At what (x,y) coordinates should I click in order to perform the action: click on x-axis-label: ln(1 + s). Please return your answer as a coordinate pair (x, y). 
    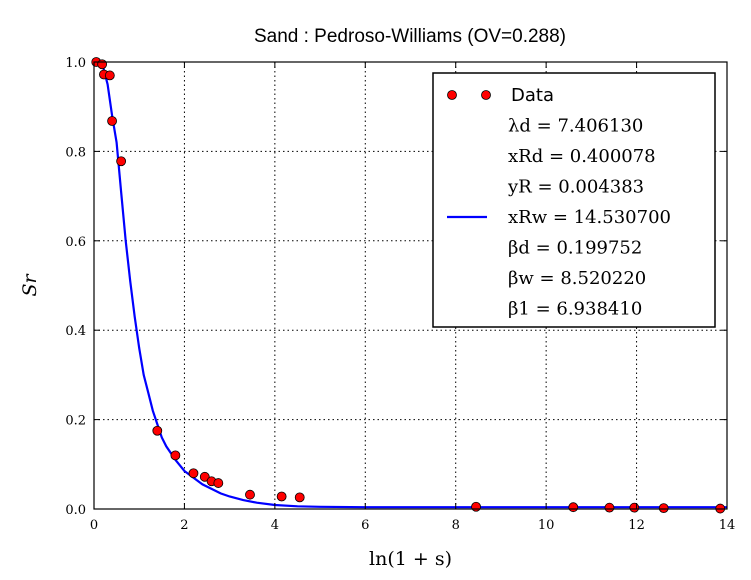
    Looking at the image, I should click on (410, 559).